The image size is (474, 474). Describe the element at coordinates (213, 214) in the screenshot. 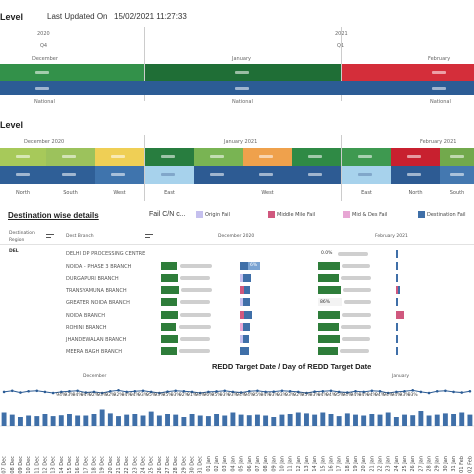

I see `legend-origin-fail: Origin Fail` at that location.